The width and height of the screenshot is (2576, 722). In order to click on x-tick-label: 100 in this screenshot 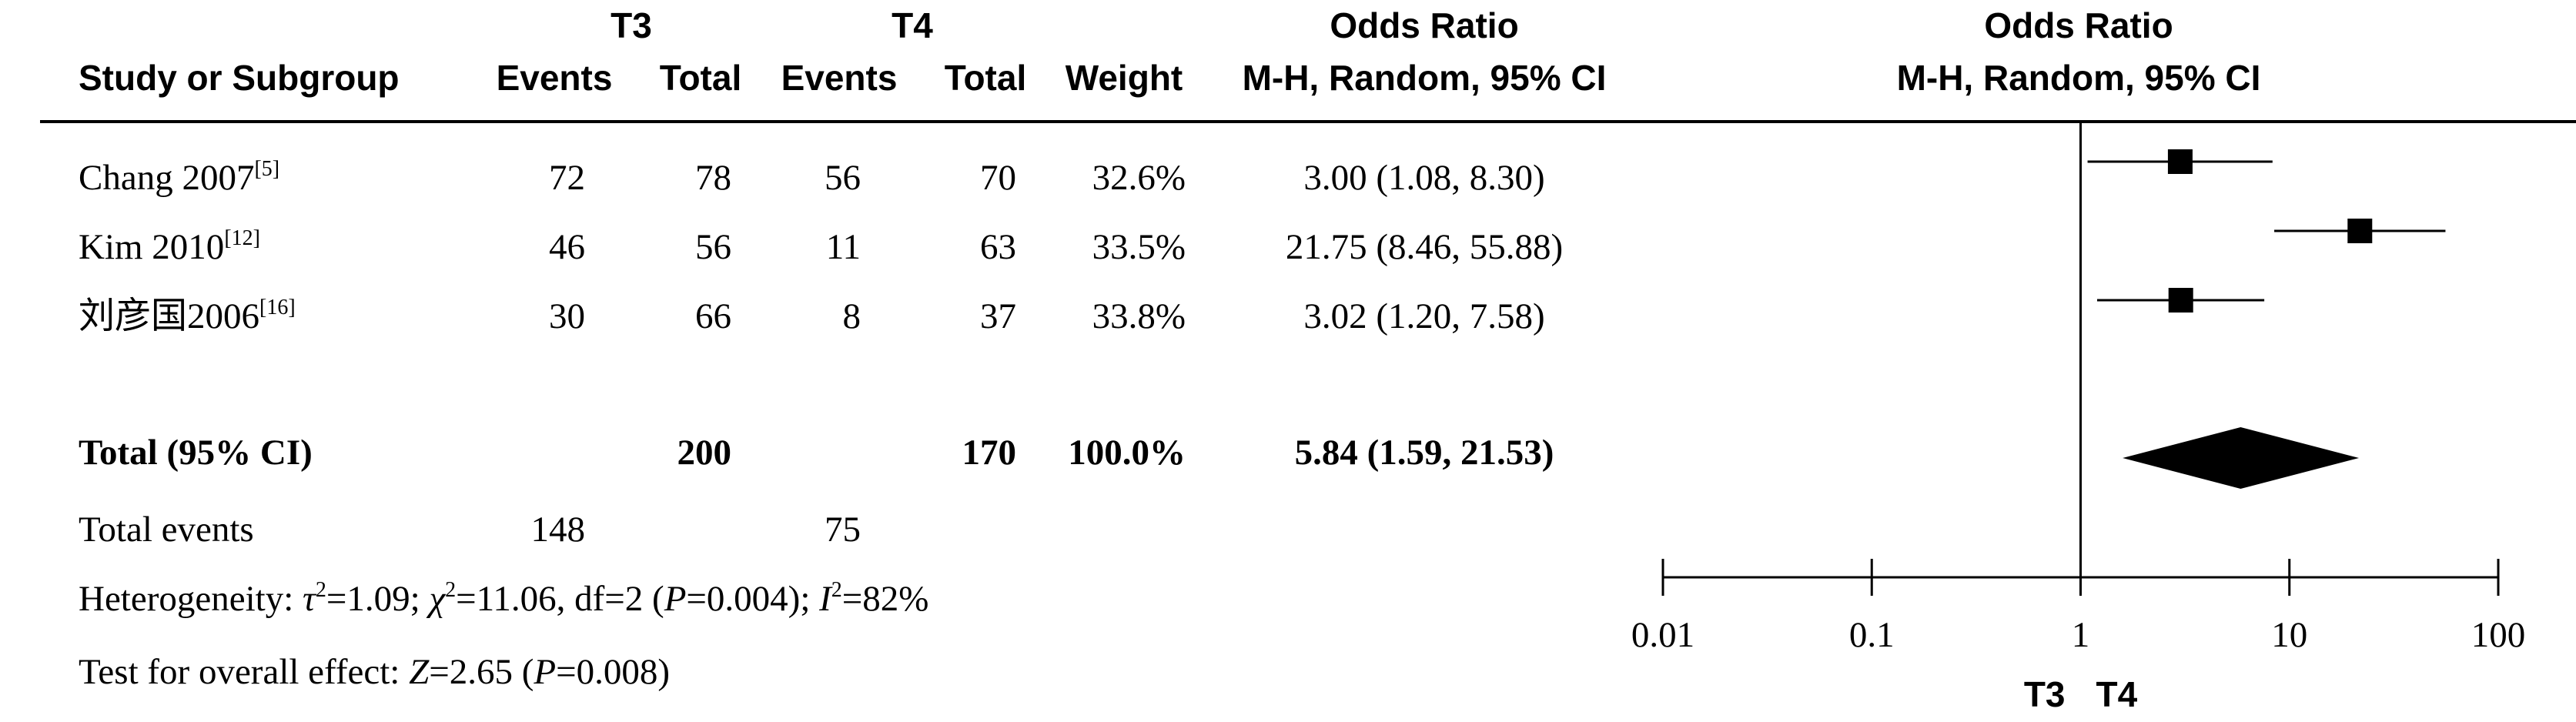, I will do `click(2498, 635)`.